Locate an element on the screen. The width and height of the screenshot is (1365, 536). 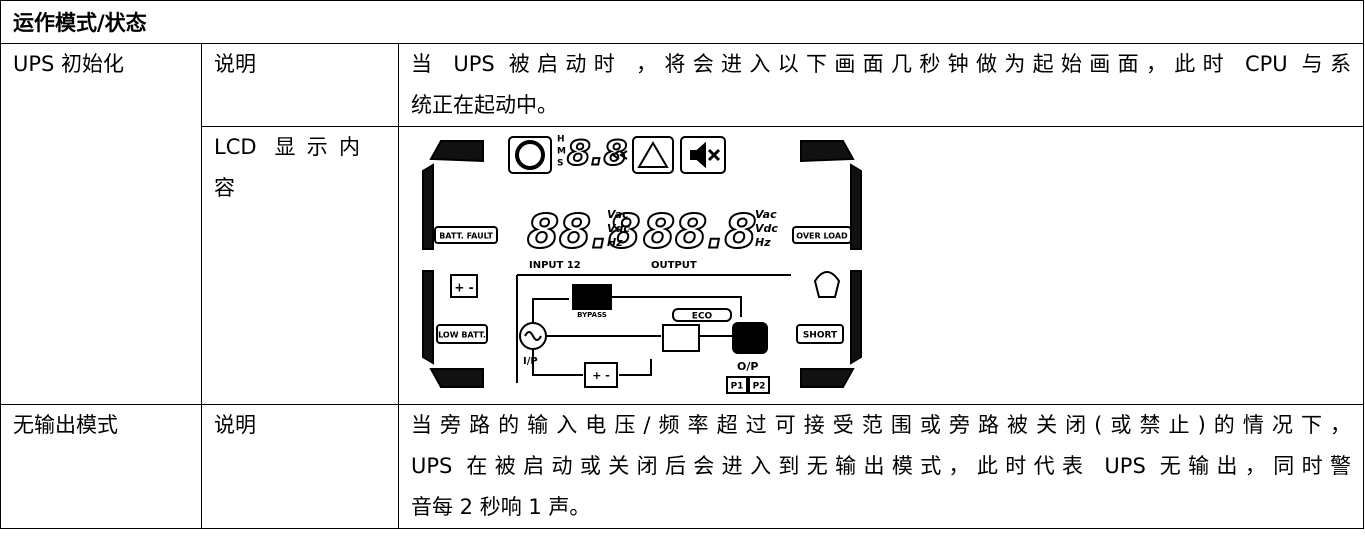
lcd-label: P1 is located at coordinates (737, 387).